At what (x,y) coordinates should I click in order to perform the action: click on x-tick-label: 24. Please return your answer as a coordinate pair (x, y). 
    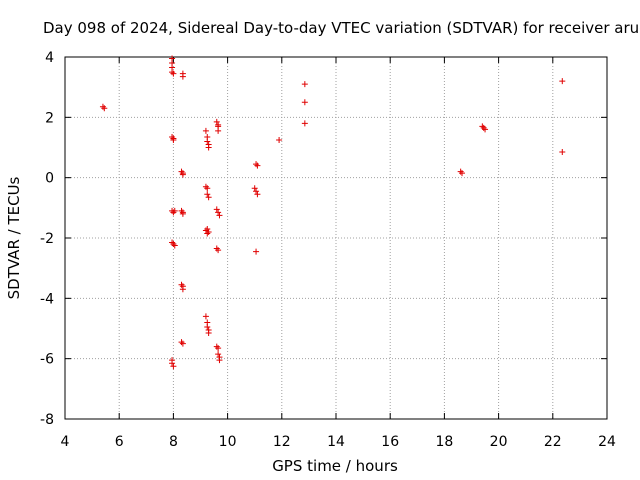
    Looking at the image, I should click on (607, 442).